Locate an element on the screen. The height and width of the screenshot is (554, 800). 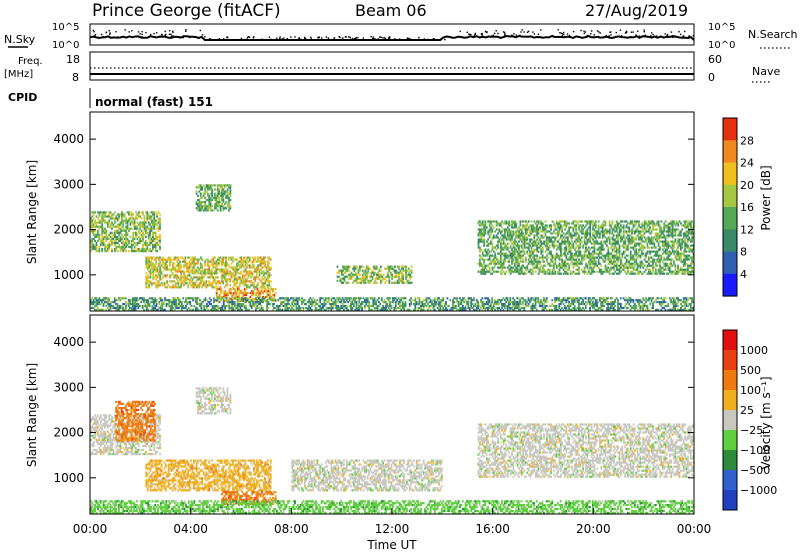
nsky-label: N.Sky is located at coordinates (20, 39).